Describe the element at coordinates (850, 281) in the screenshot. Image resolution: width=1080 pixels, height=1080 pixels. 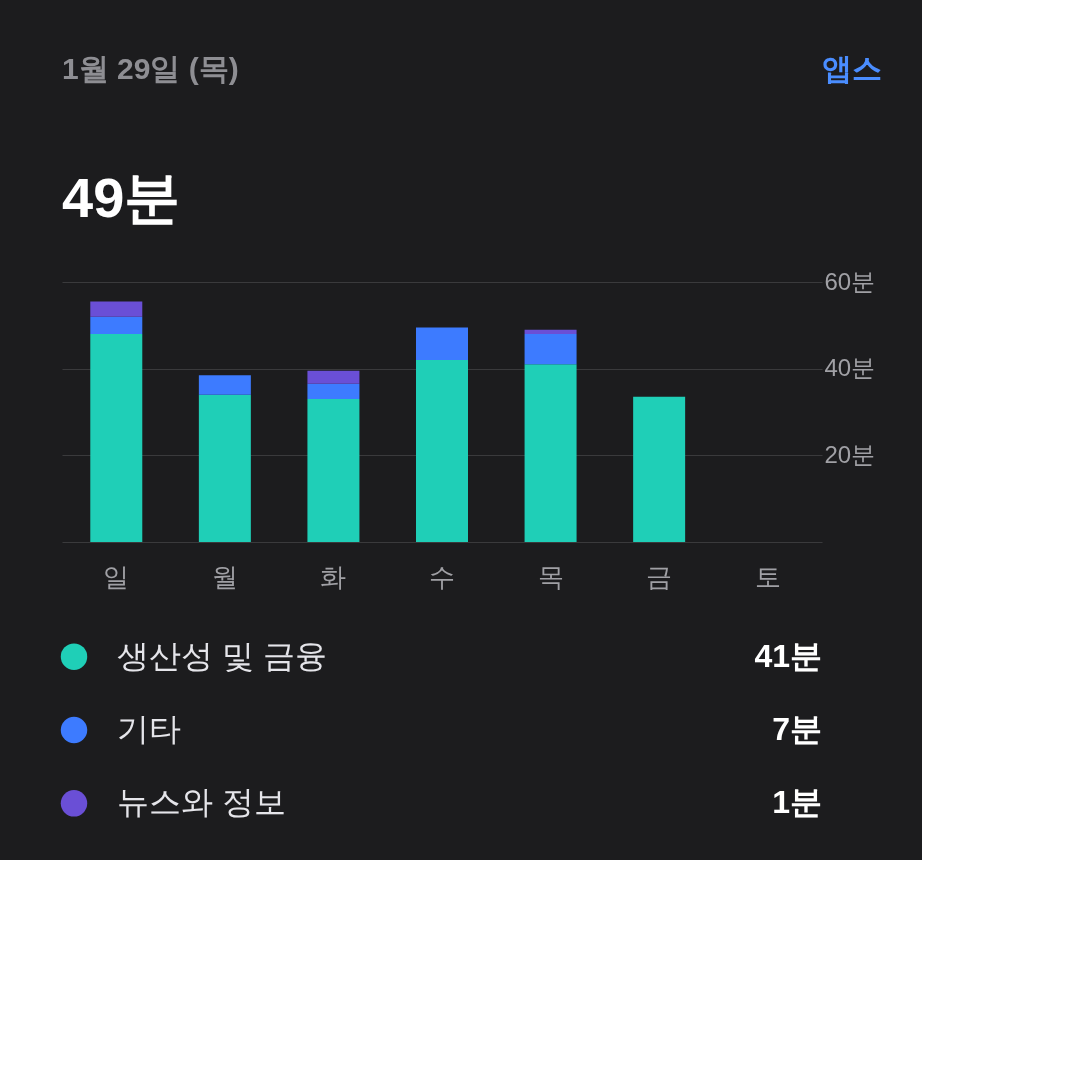
I see `y-tick-label: 60분` at that location.